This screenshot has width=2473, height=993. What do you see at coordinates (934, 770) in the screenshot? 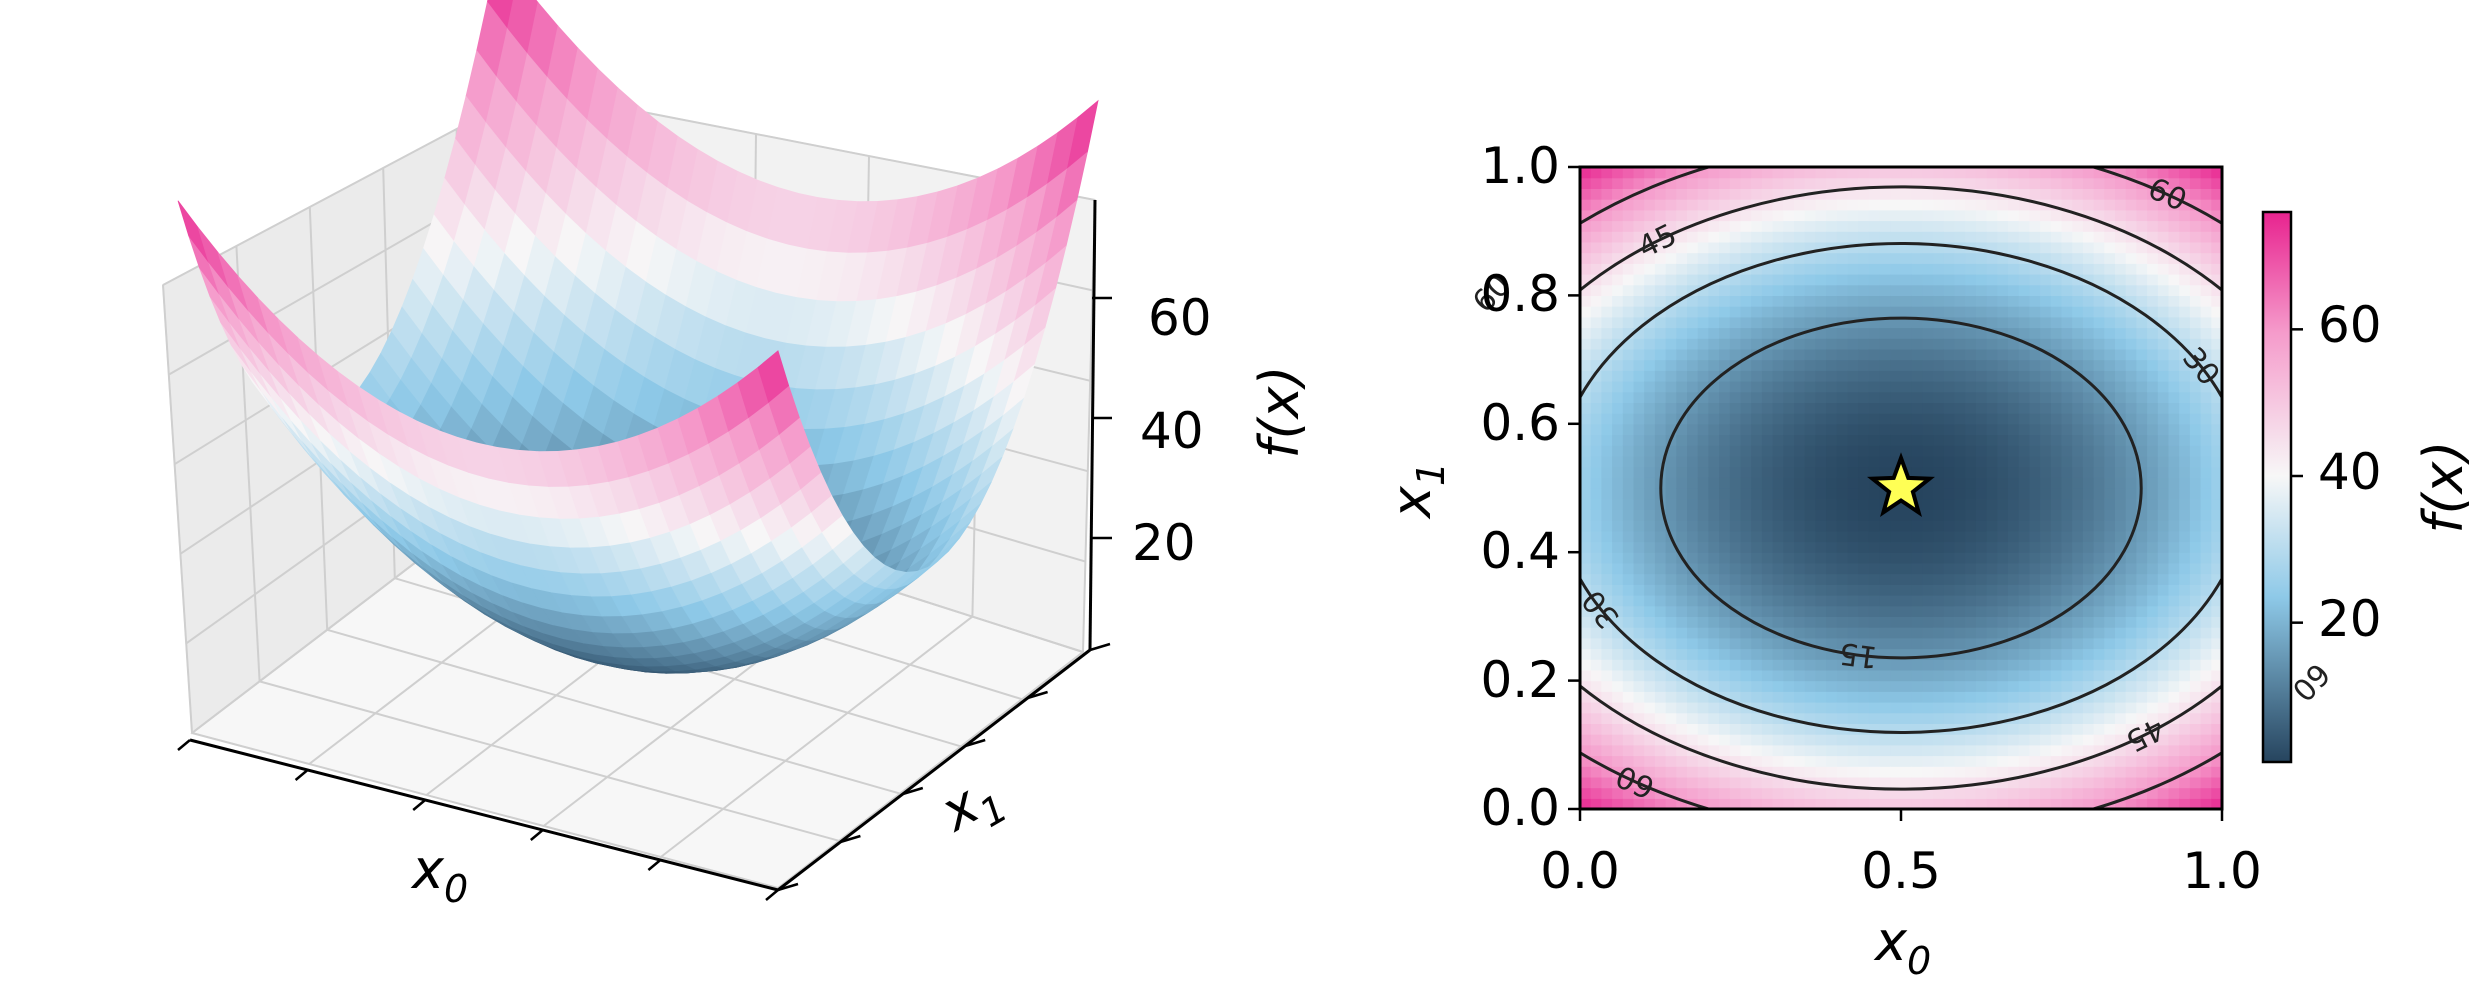
I see `x1-axis-line` at bounding box center [934, 770].